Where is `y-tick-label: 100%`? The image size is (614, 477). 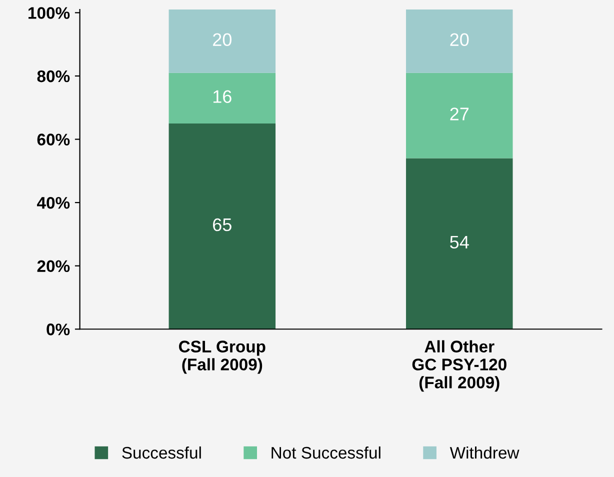
y-tick-label: 100% is located at coordinates (49, 13).